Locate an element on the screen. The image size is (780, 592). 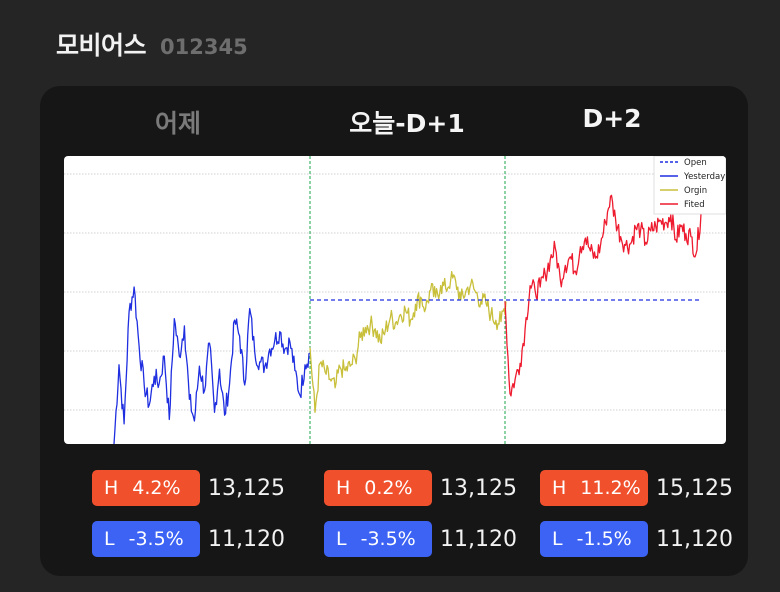
low-badge-d2: L -1.5% is located at coordinates (594, 539).